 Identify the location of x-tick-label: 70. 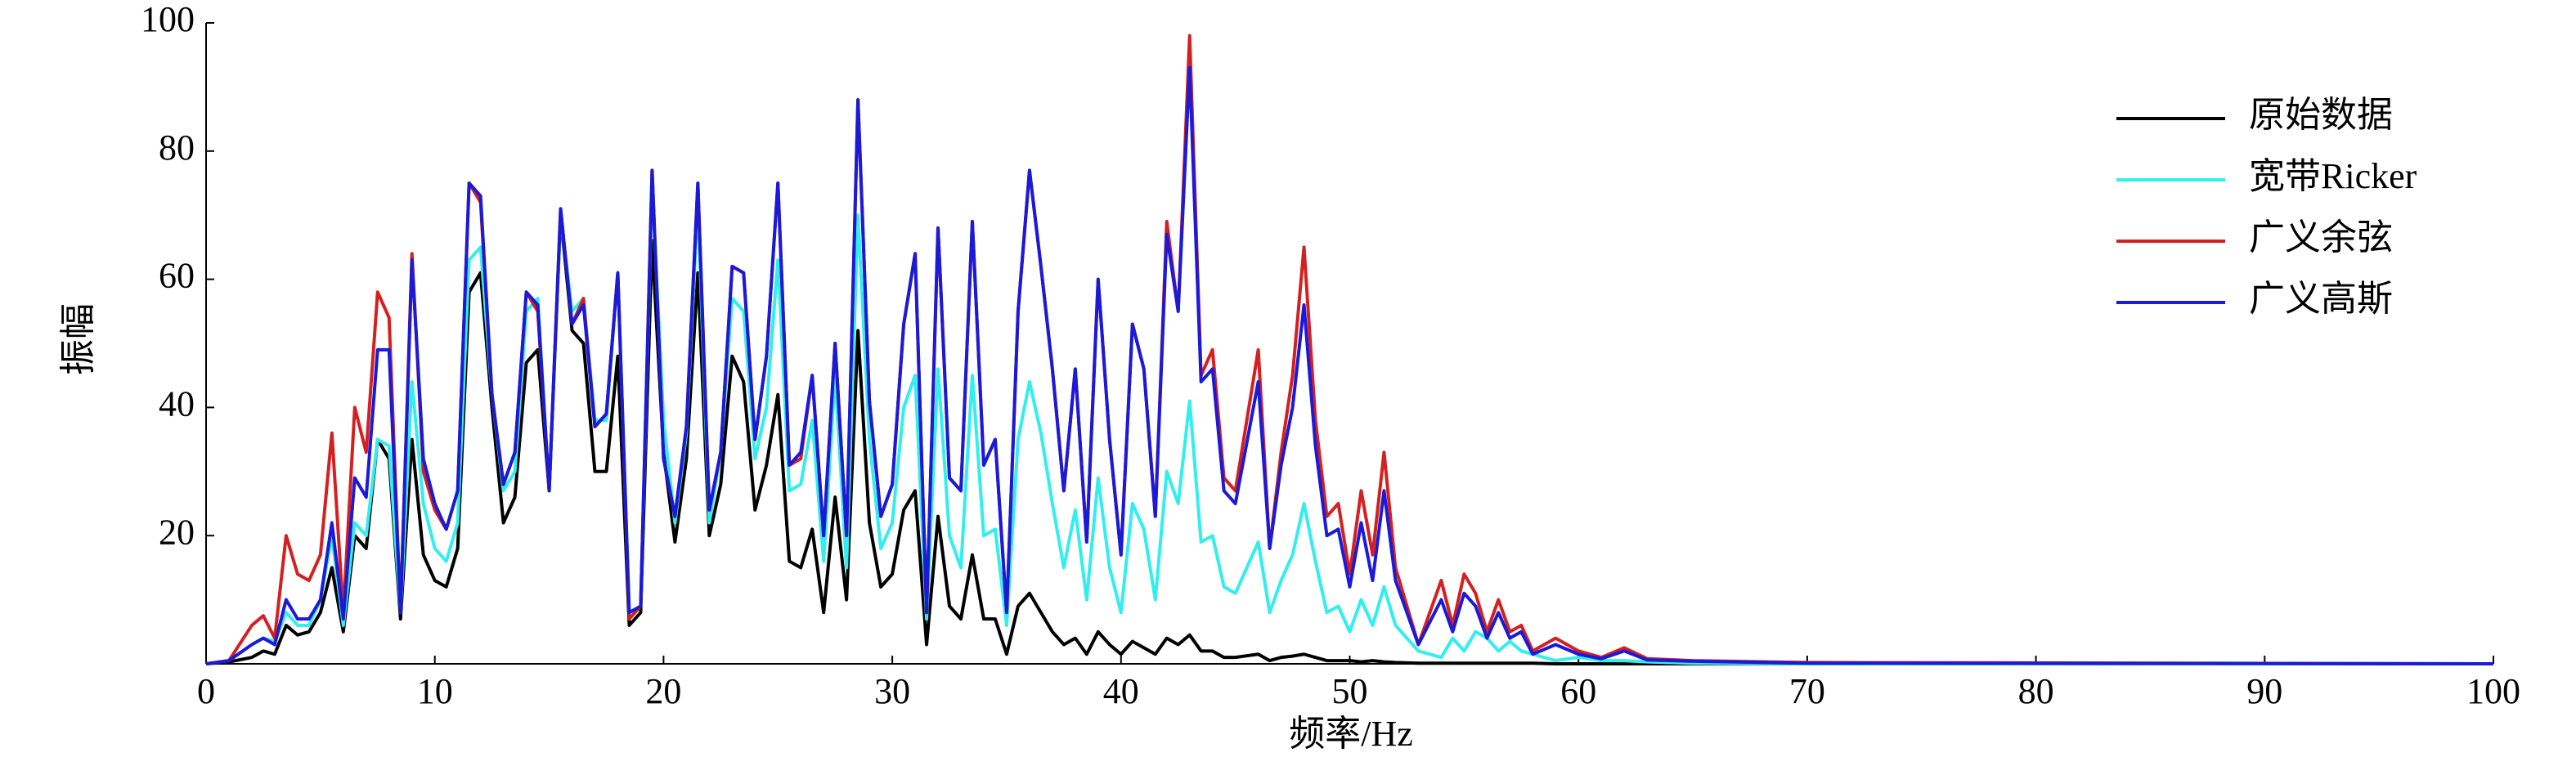
(1807, 691).